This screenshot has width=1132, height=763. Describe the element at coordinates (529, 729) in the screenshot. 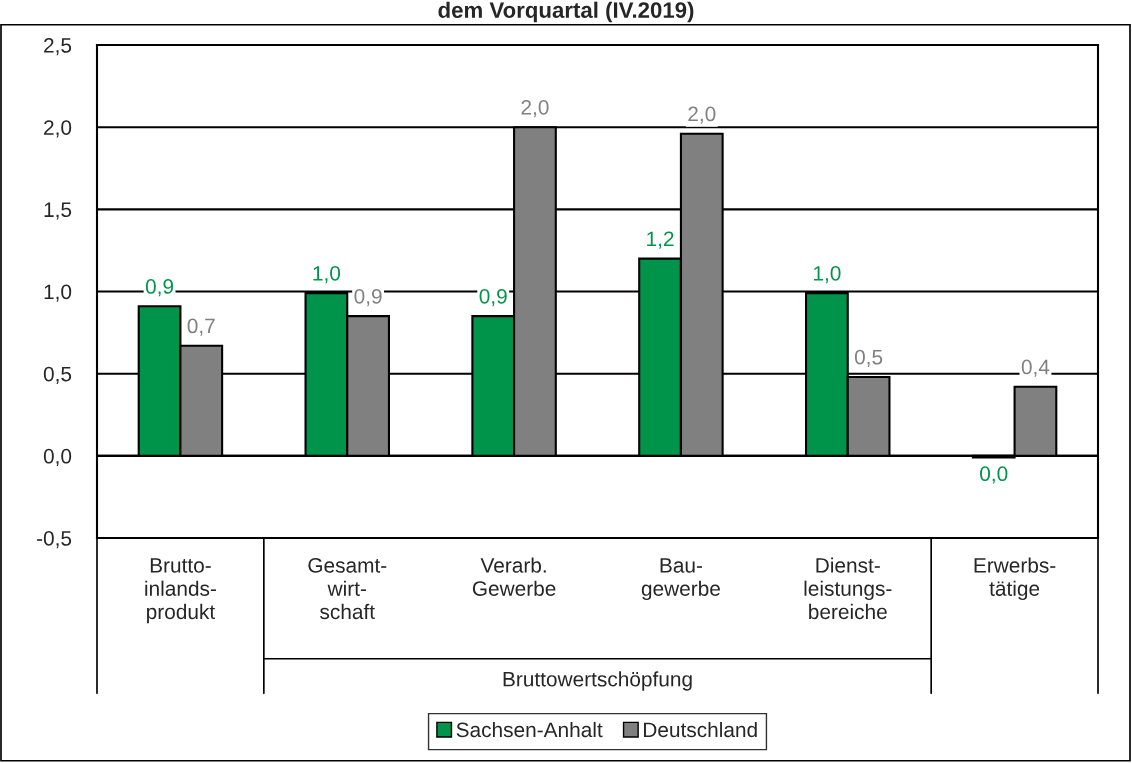

I see `legend-label: Sachsen-Anhalt` at that location.